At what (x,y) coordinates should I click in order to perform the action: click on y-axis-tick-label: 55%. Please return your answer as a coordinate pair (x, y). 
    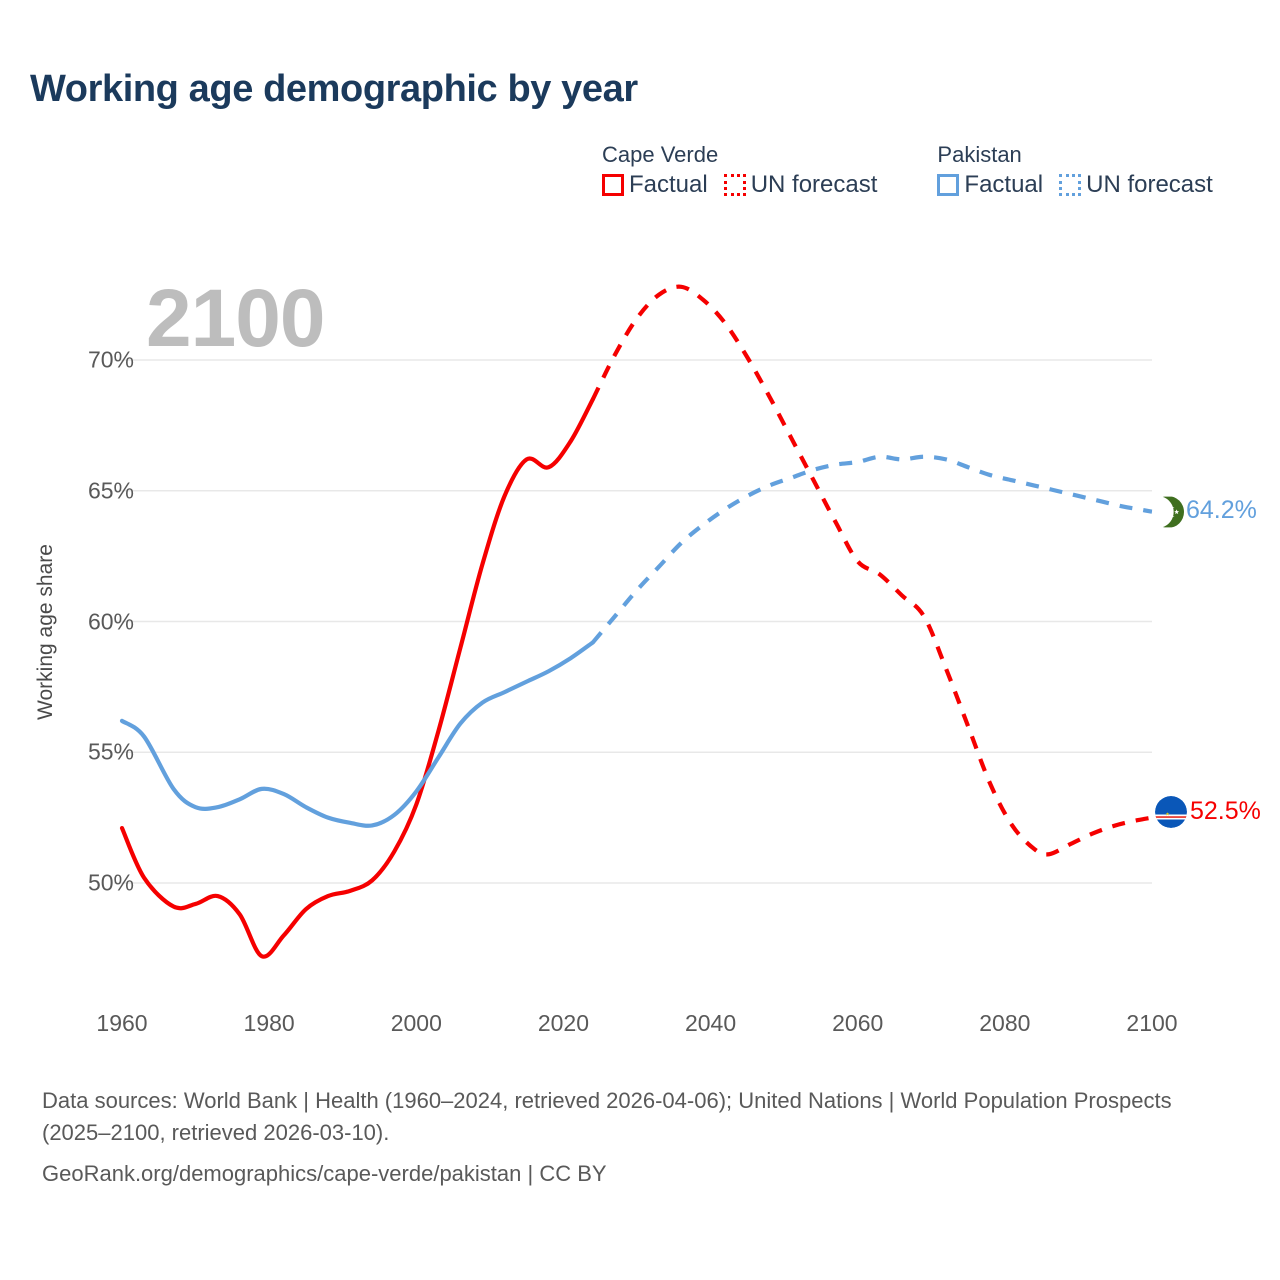
    Looking at the image, I should click on (110, 751).